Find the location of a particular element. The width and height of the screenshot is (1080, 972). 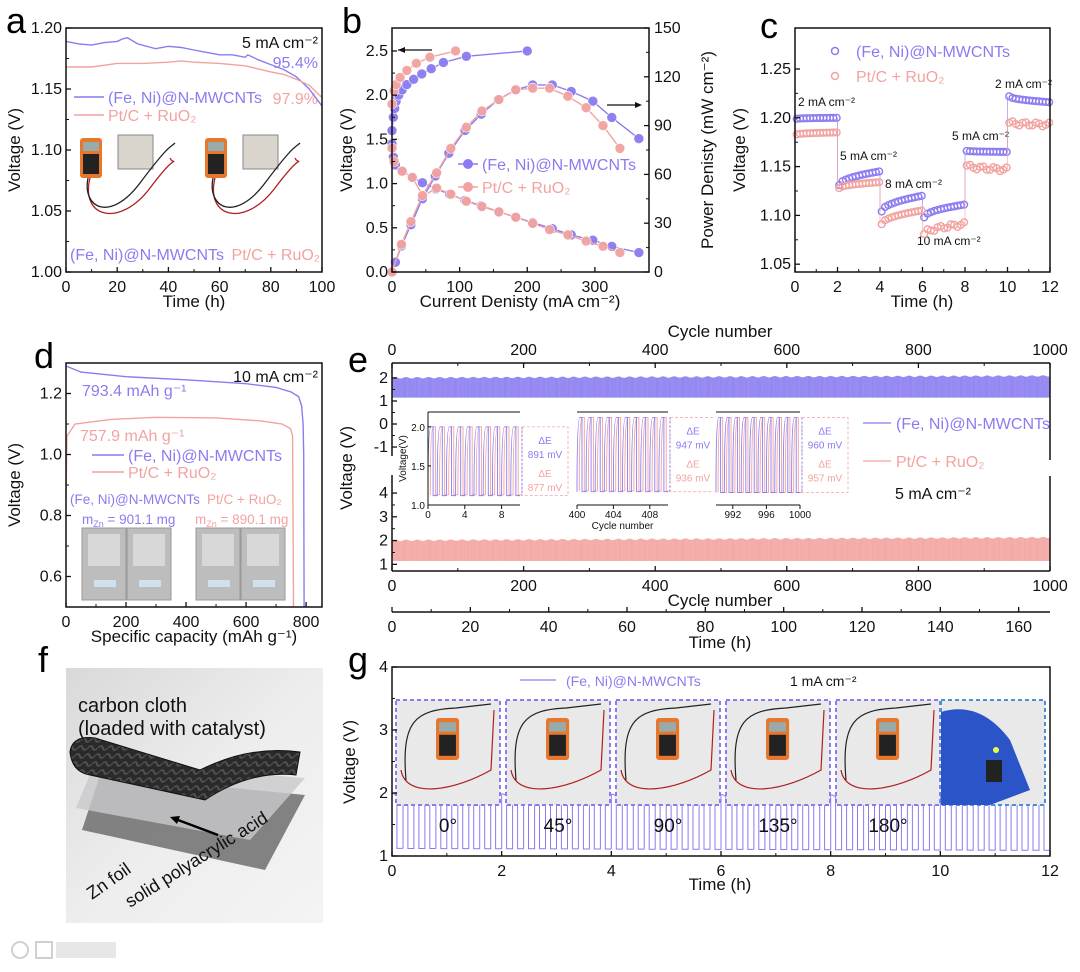

x-axis-label: Time (h) is located at coordinates (720, 884).